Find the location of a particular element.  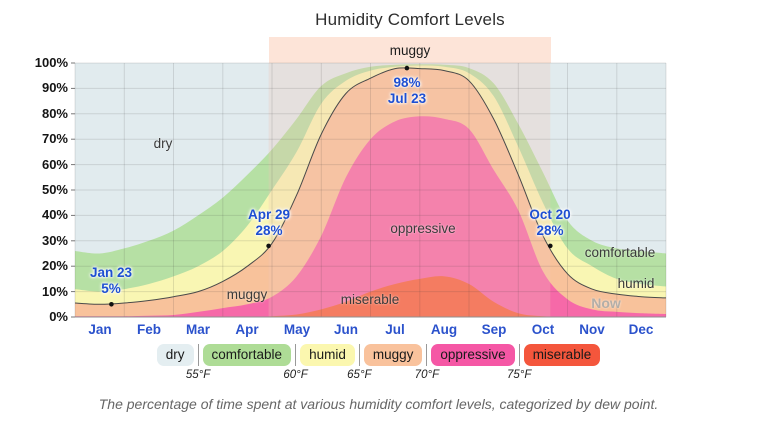

y-tick-label: 0% is located at coordinates (58, 316).